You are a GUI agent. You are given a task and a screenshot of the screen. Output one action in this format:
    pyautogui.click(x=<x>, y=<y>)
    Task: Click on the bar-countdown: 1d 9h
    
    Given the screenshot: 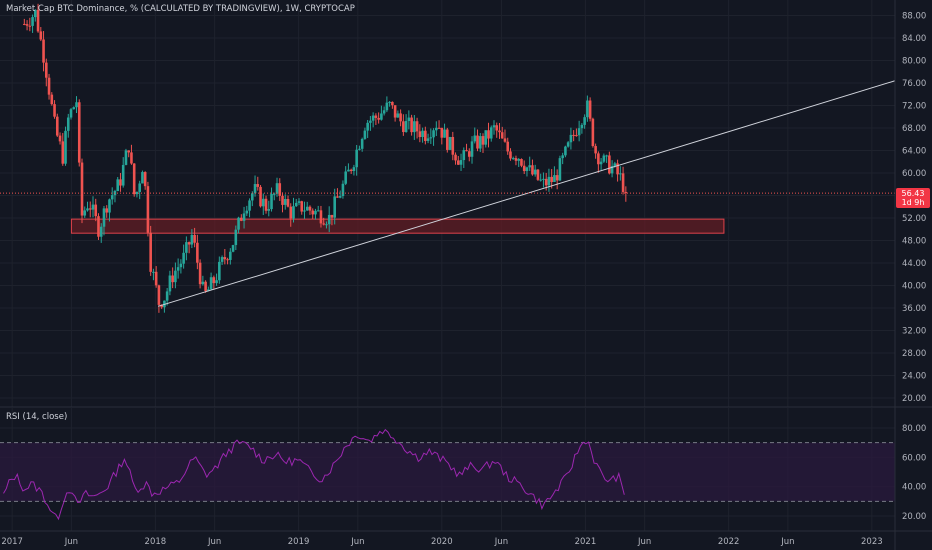 What is the action you would take?
    pyautogui.click(x=913, y=202)
    